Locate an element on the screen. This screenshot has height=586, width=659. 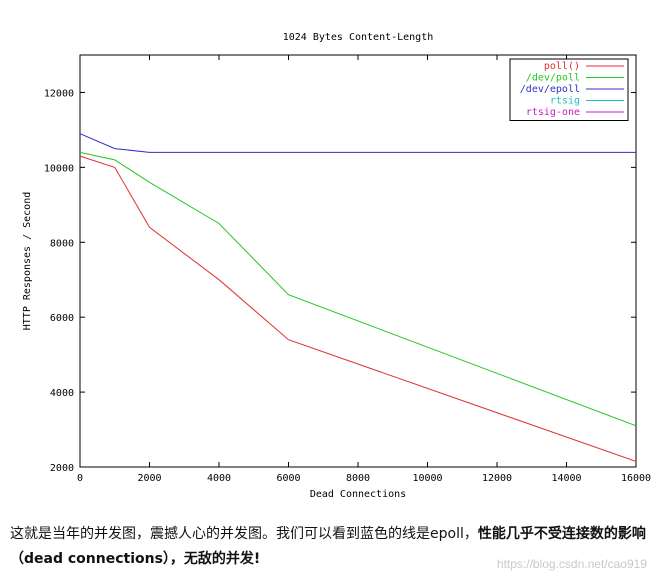
x-tick-label: 8000 is located at coordinates (358, 478).